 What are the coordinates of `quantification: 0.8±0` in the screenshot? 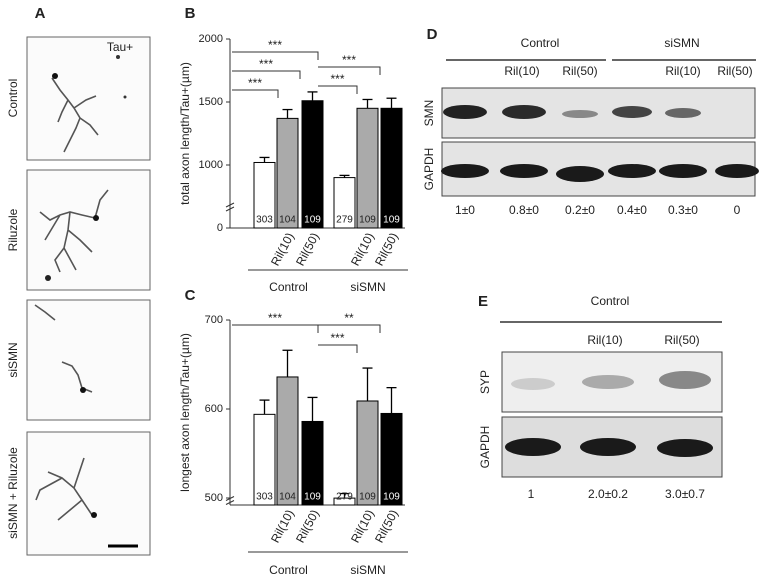 It's located at (524, 210).